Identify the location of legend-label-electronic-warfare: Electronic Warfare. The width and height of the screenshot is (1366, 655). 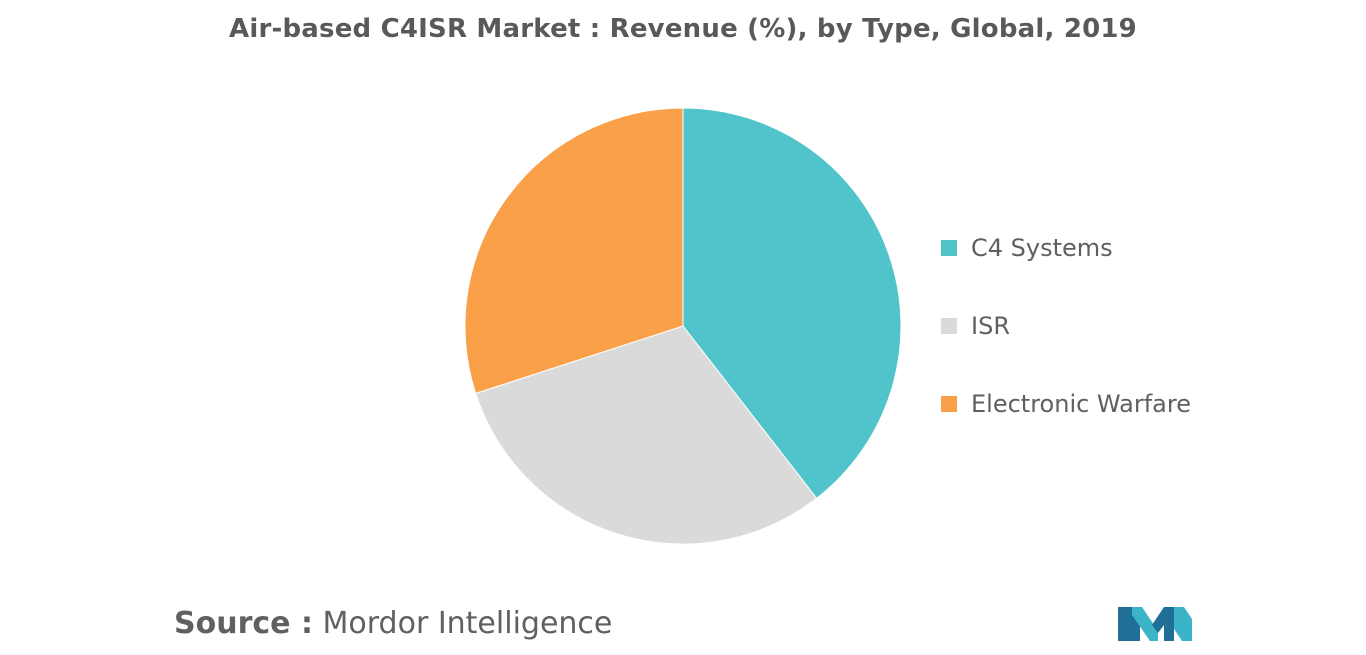
(1081, 404).